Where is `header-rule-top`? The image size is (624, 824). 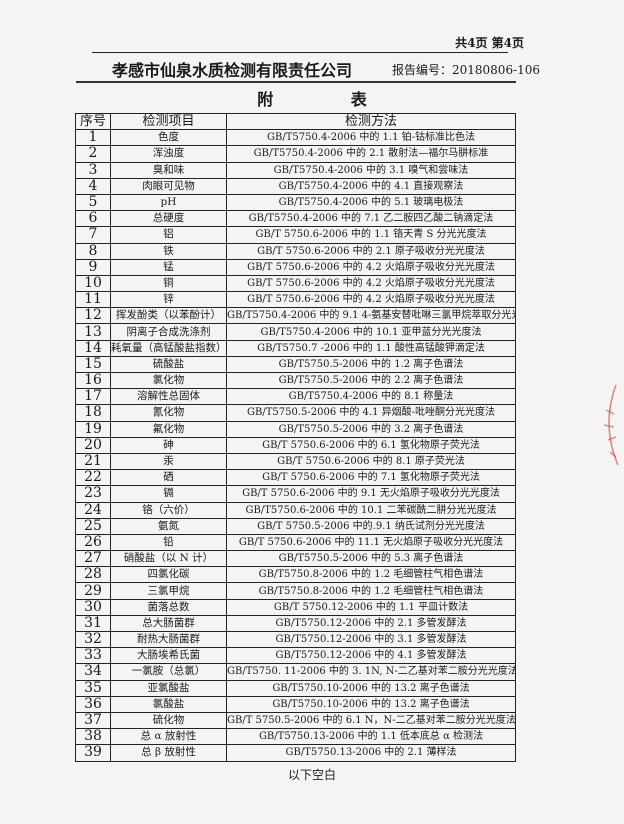
header-rule-top is located at coordinates (300, 52).